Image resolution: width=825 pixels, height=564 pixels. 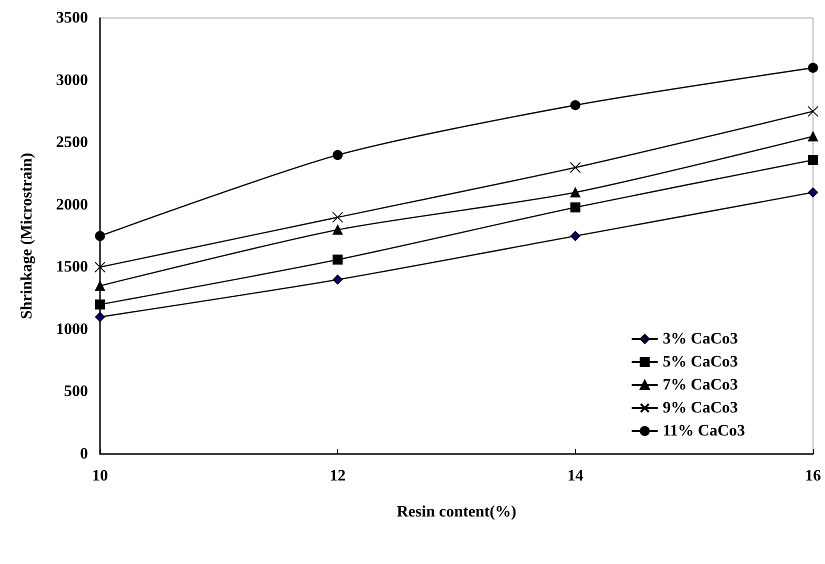 What do you see at coordinates (76, 391) in the screenshot?
I see `y-tick-label: 500` at bounding box center [76, 391].